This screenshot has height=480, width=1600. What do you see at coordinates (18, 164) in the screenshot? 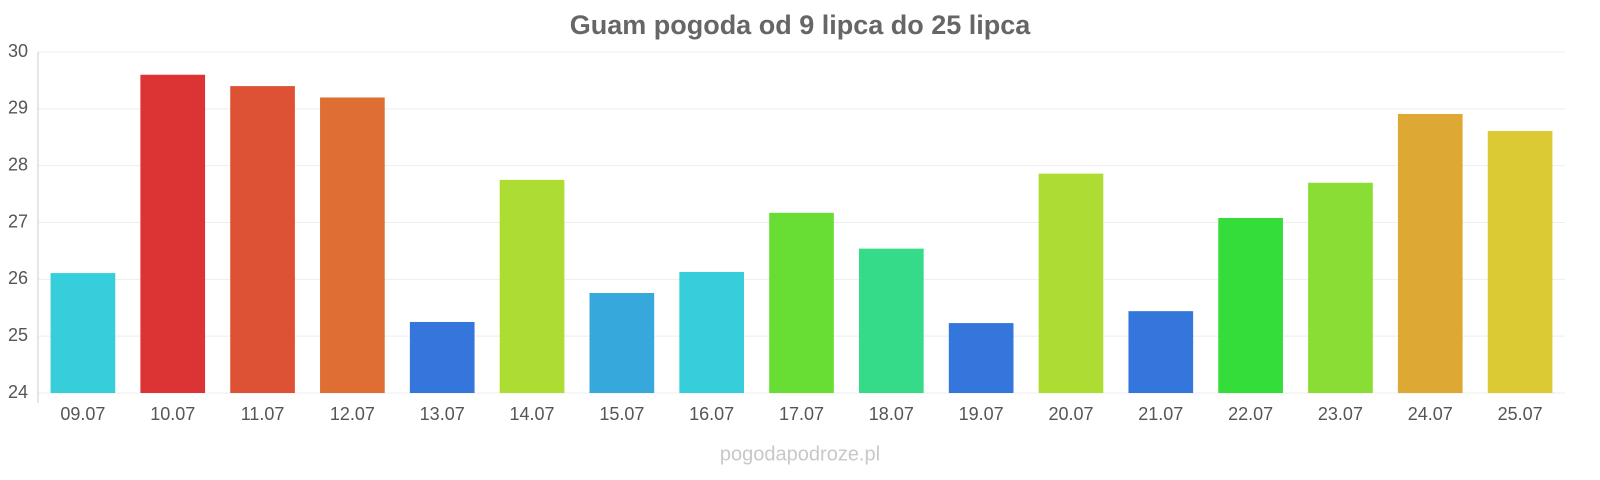
I see `y-tick-label: 28` at bounding box center [18, 164].